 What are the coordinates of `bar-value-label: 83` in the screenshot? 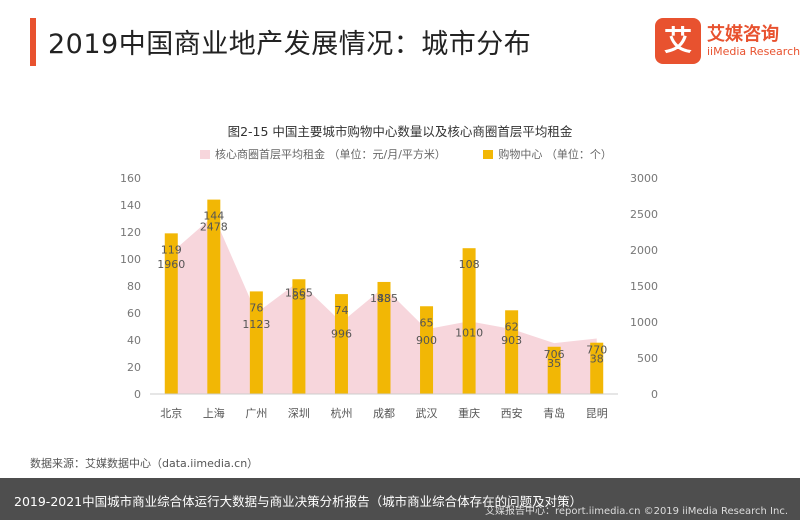 It's located at (384, 298).